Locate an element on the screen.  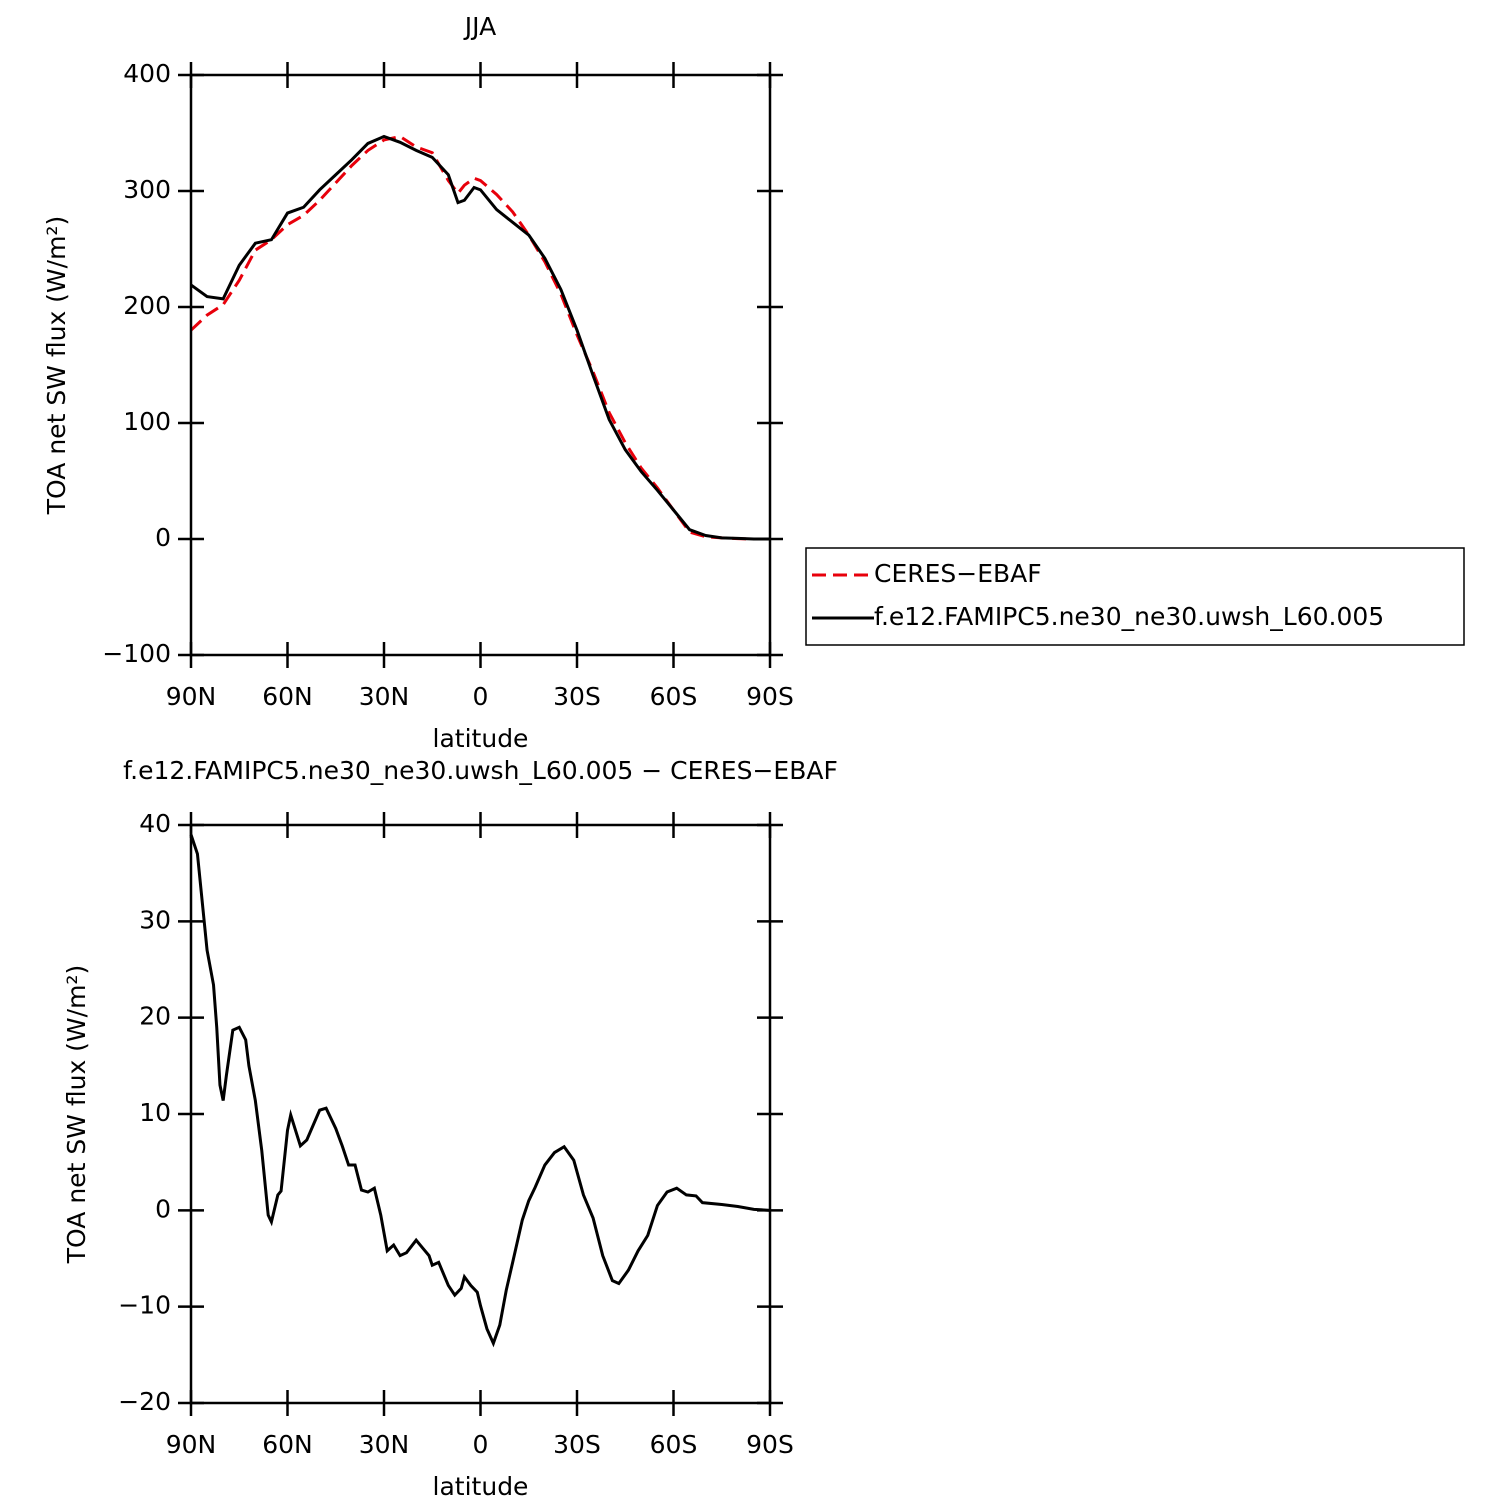
legend-label: CERES−EBAF is located at coordinates (958, 573).